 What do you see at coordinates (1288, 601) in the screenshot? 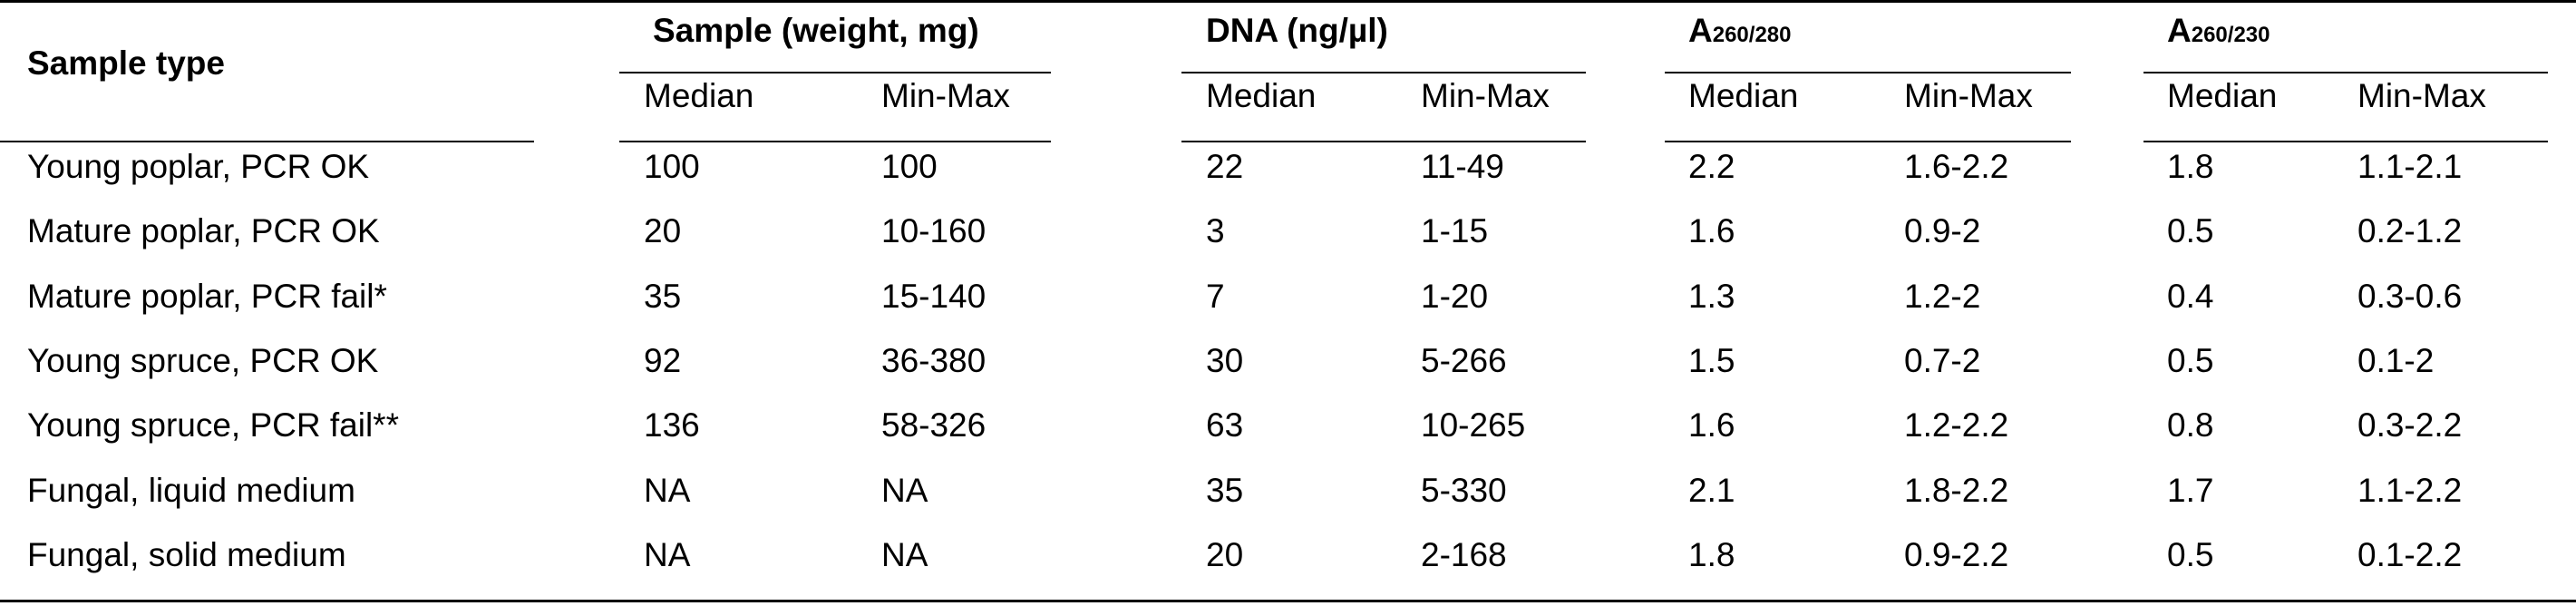
I see `bottom-rule` at bounding box center [1288, 601].